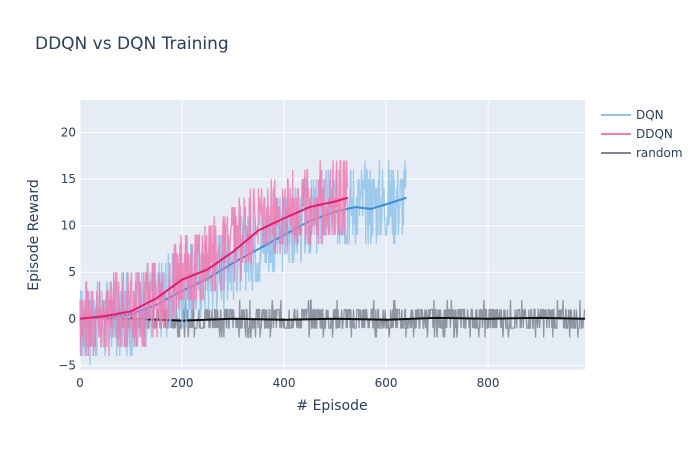 Image resolution: width=700 pixels, height=450 pixels. I want to click on x-tick-label-3: 600, so click(386, 383).